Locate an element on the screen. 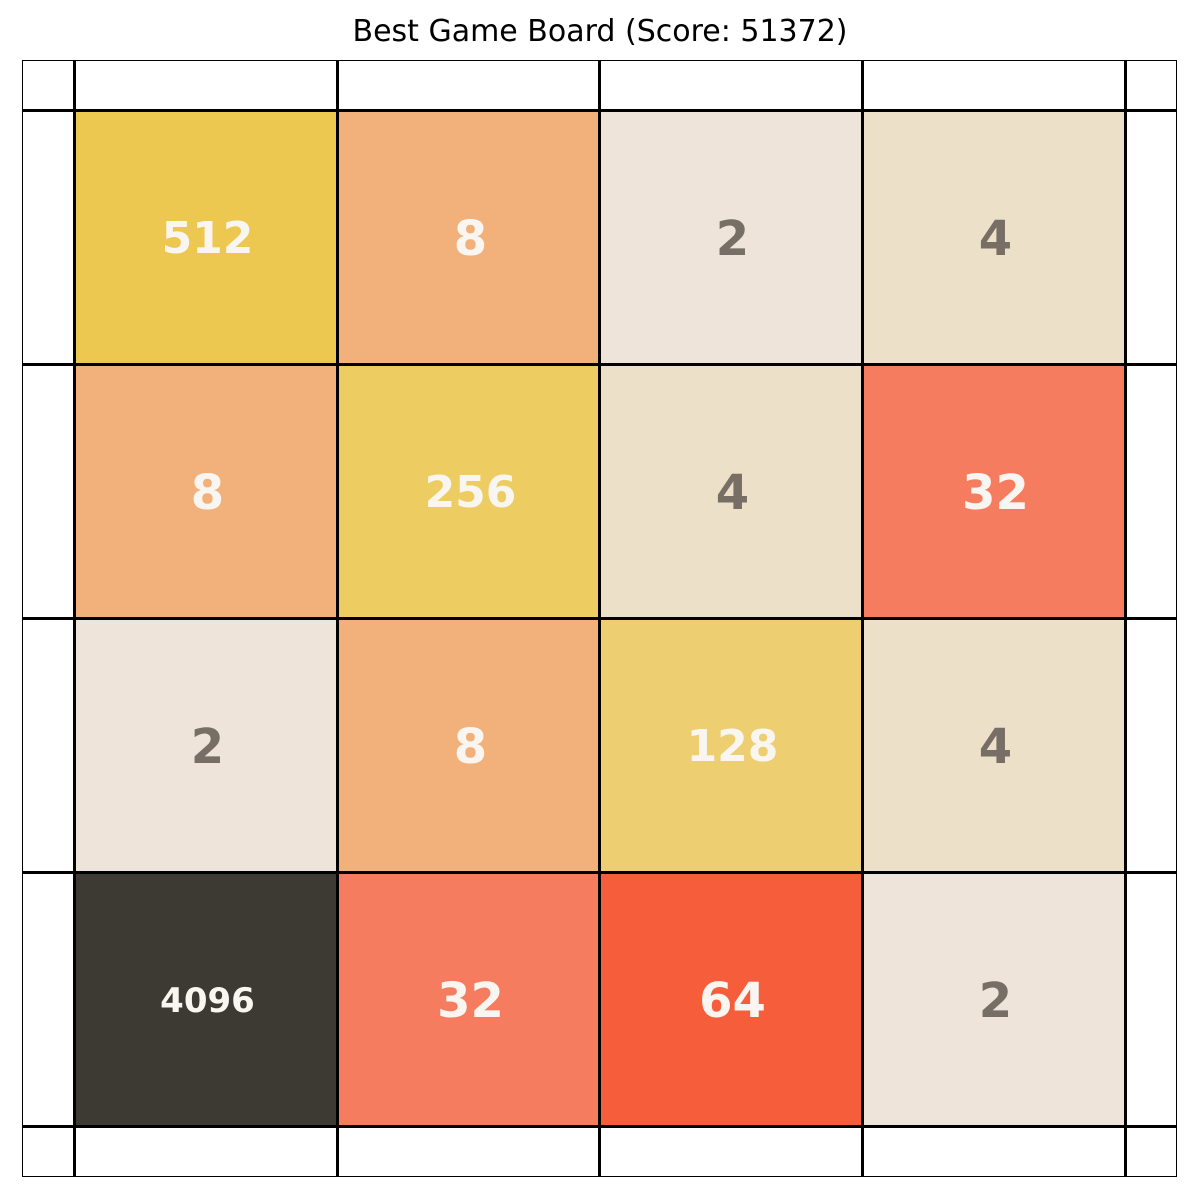  tile-r4-c3: 64 is located at coordinates (732, 1001).